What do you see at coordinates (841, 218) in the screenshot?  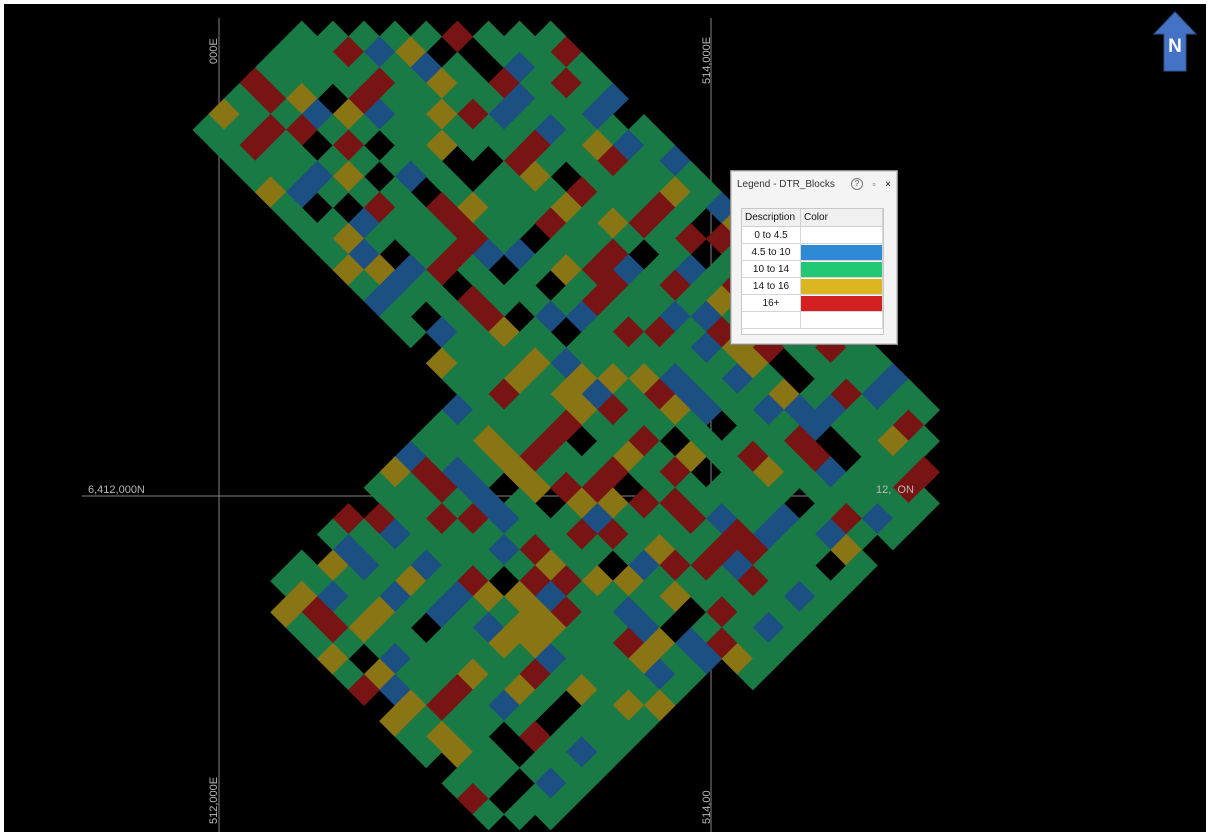 I see `legend-header-color: Color` at bounding box center [841, 218].